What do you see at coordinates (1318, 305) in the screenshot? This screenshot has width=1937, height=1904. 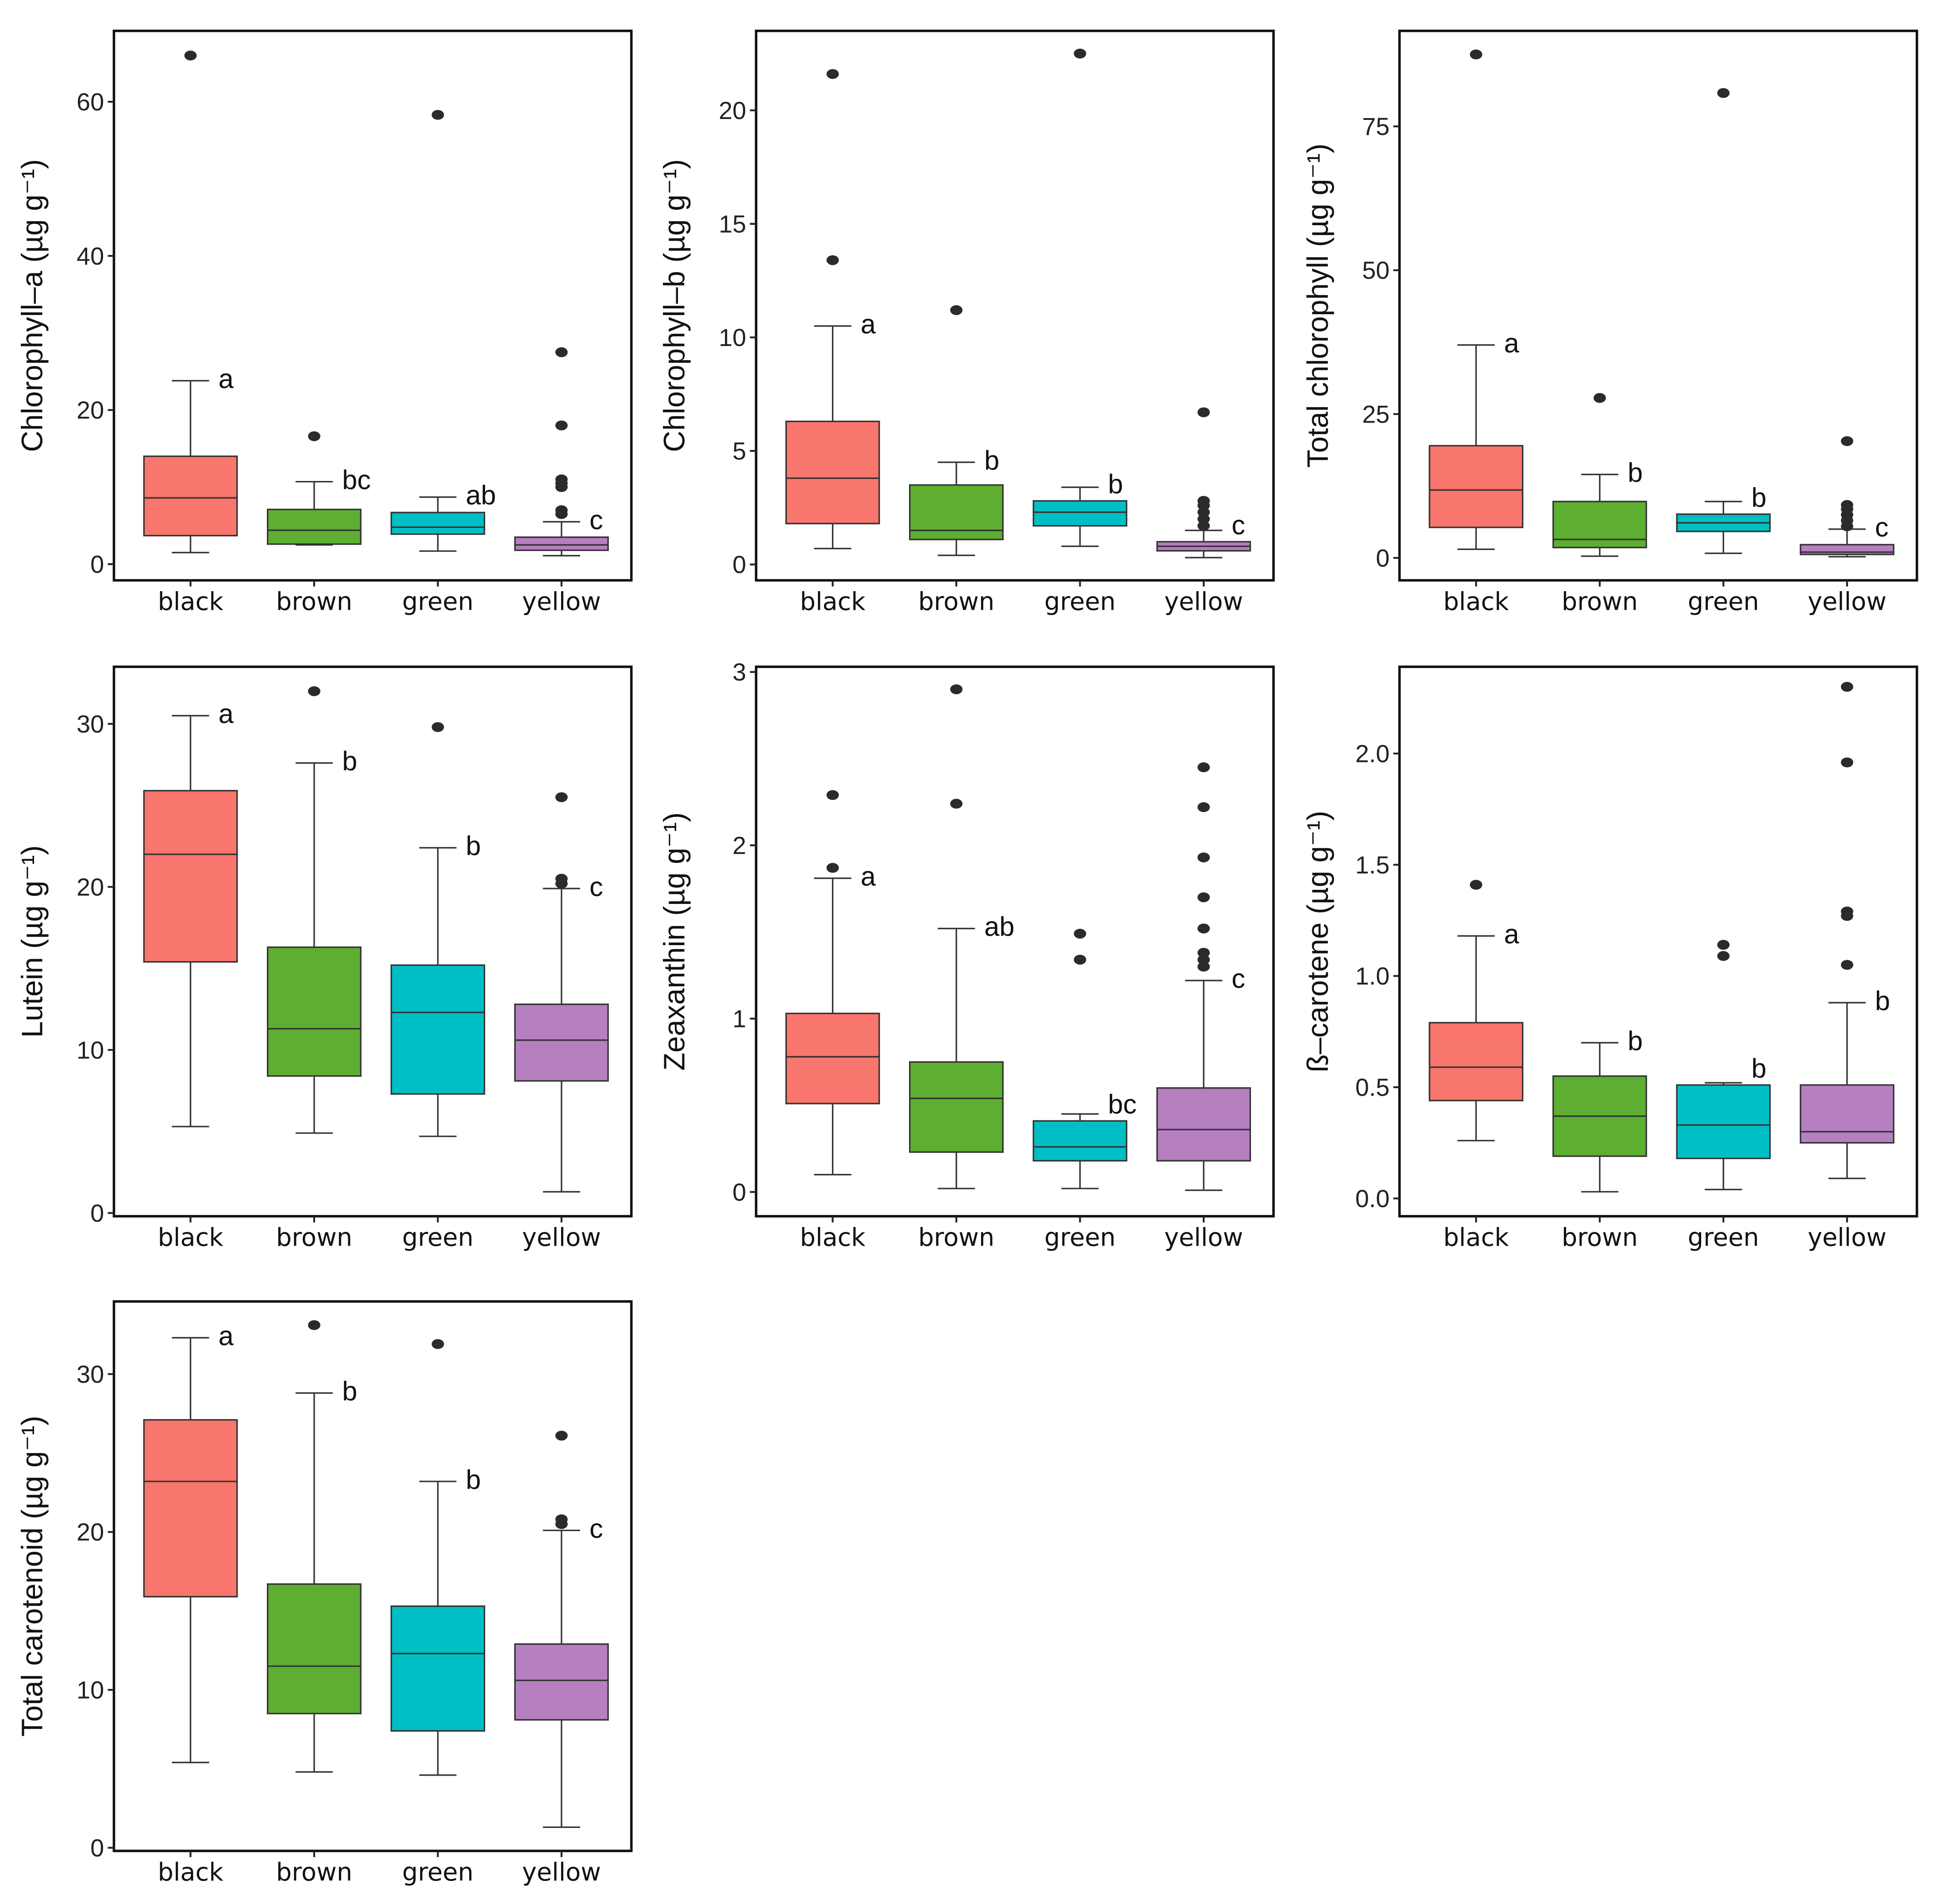 I see `y-axis-title: Total chlorophyll (µg g⁻¹)` at bounding box center [1318, 305].